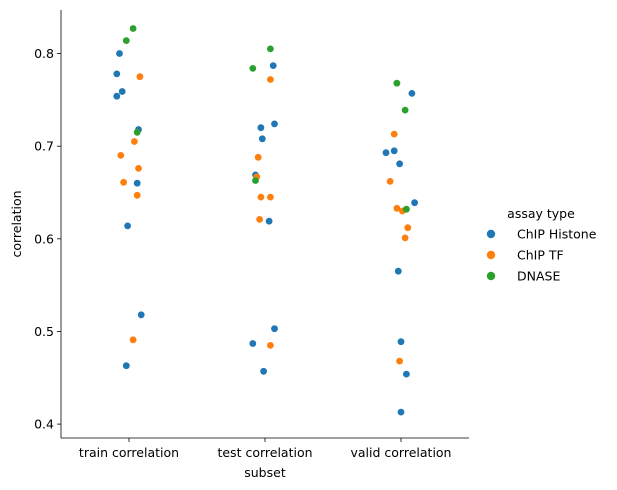  Describe the element at coordinates (129, 452) in the screenshot. I see `x-tick-label: train correlation` at that location.